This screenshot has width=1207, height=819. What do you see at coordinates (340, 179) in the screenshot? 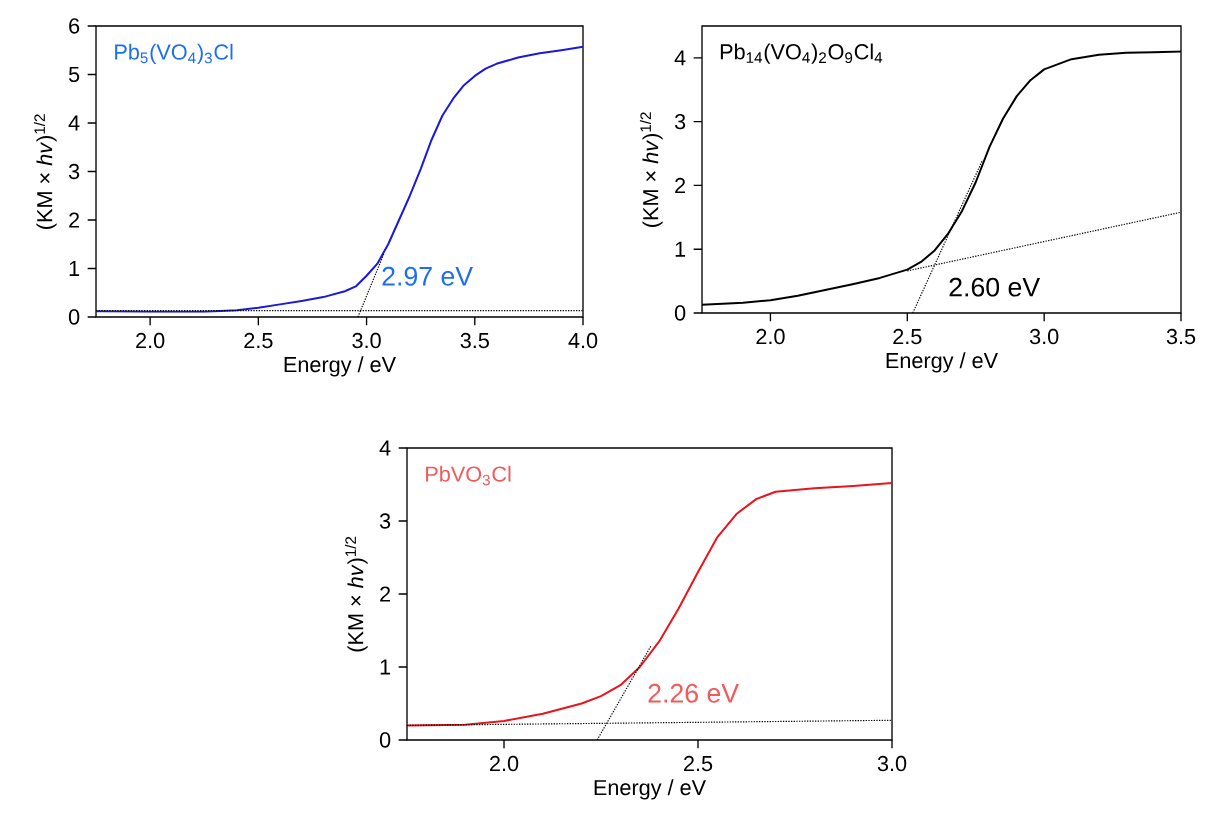
I see `line-series` at bounding box center [340, 179].